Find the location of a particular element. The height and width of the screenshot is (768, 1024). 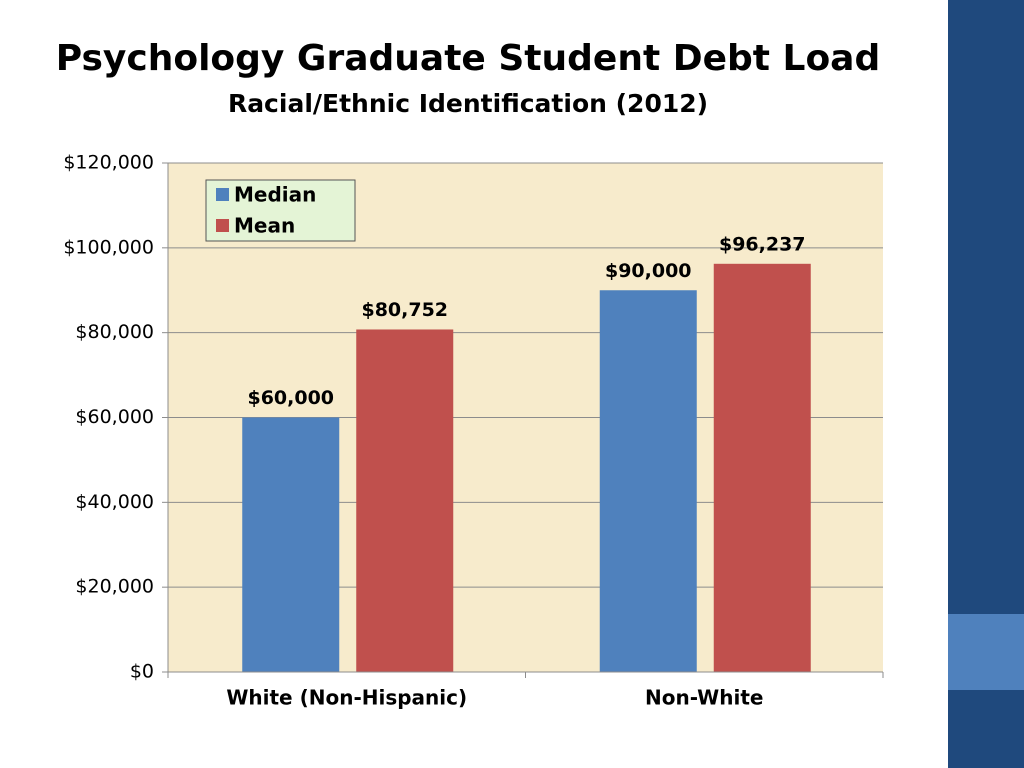

data-label: $96,237 is located at coordinates (762, 244).